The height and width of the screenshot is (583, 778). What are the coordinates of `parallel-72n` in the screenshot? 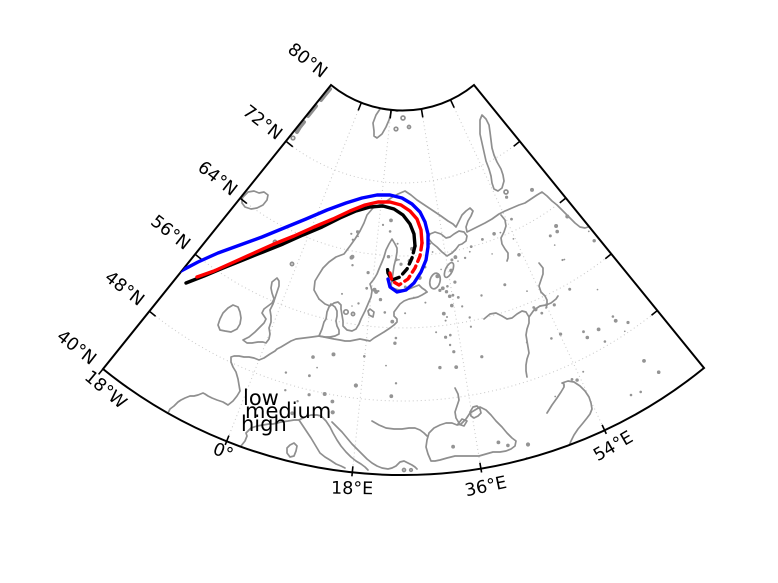 It's located at (403, 162).